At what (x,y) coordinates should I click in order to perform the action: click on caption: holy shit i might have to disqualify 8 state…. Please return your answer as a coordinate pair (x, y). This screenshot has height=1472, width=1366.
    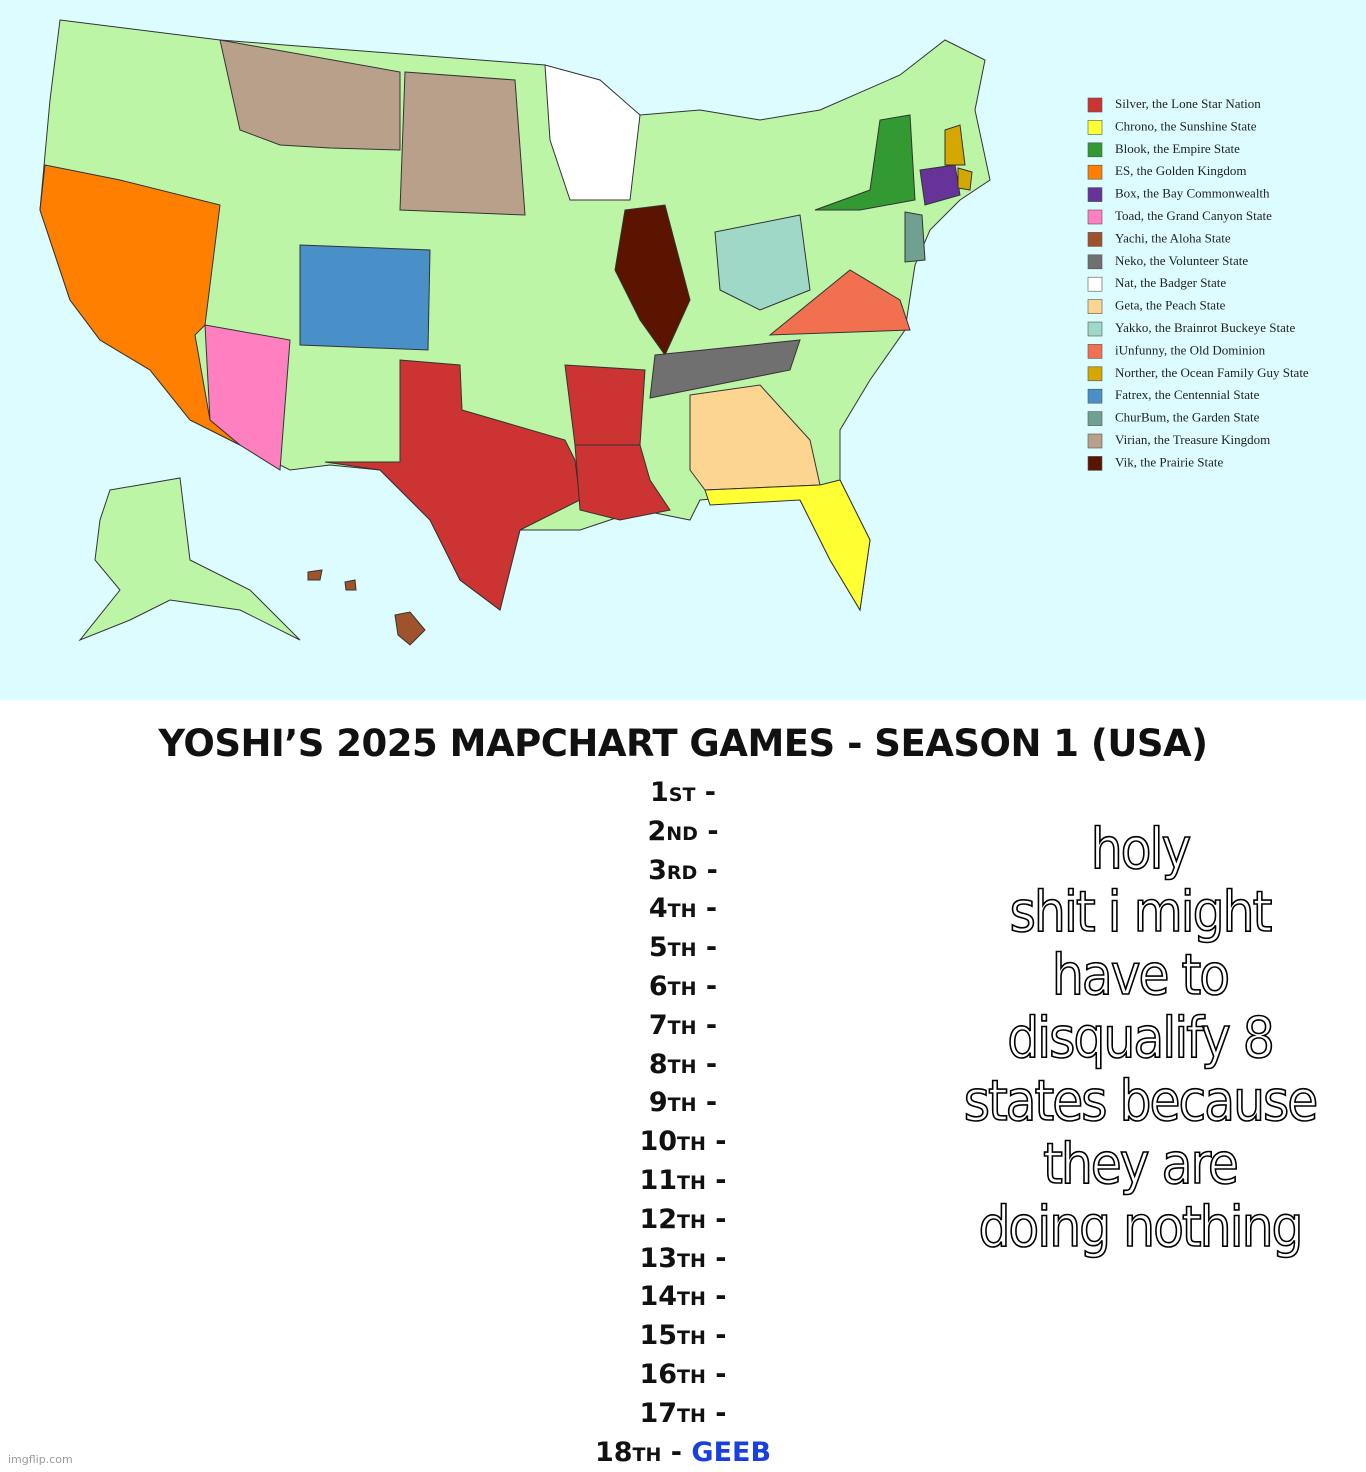
    Looking at the image, I should click on (1140, 1038).